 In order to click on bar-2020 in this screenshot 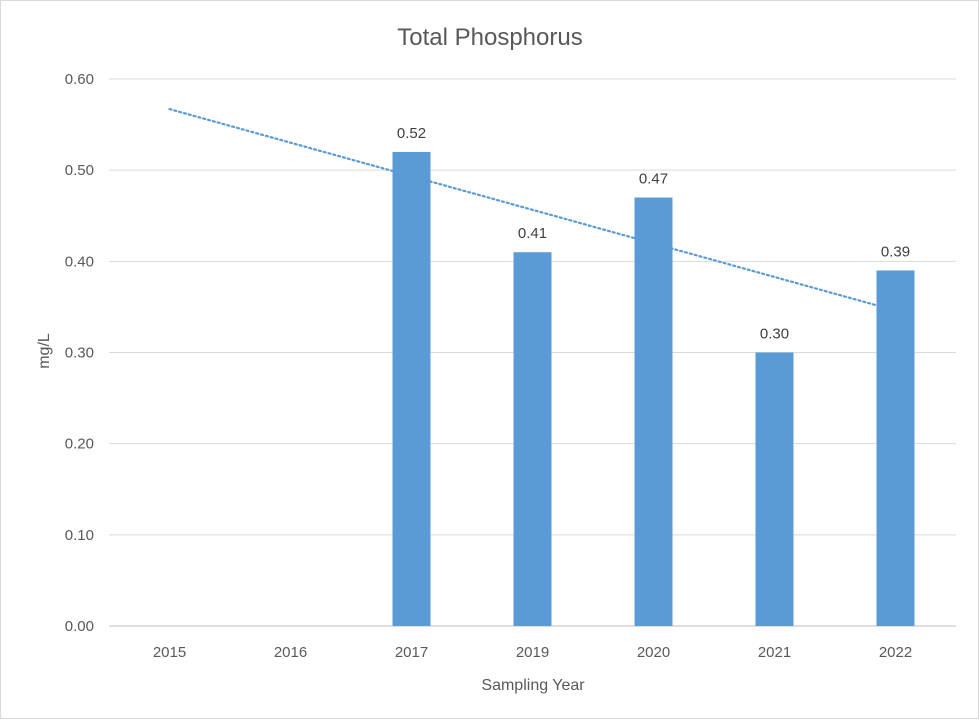, I will do `click(653, 411)`.